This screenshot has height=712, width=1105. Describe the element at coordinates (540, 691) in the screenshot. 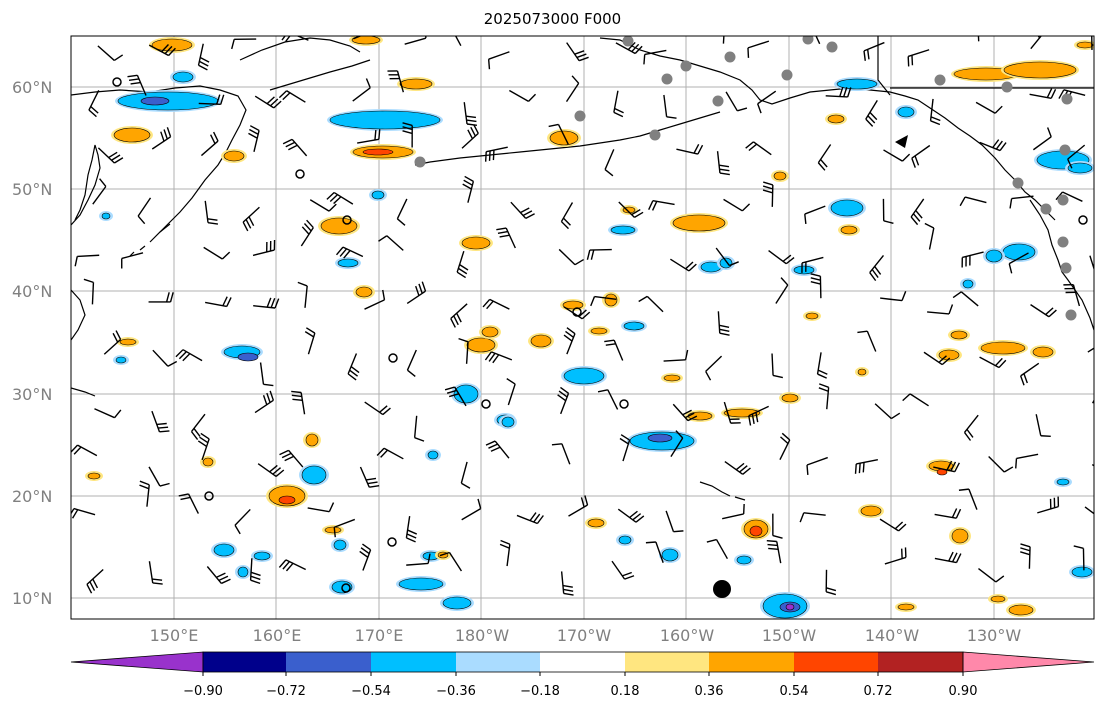

I see `colorbar-tick-4: −0.18` at that location.